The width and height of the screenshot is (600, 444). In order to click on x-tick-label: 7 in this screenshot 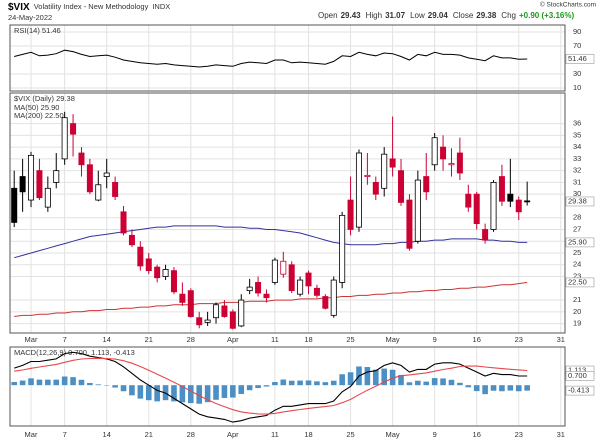, I will do `click(65, 434)`.